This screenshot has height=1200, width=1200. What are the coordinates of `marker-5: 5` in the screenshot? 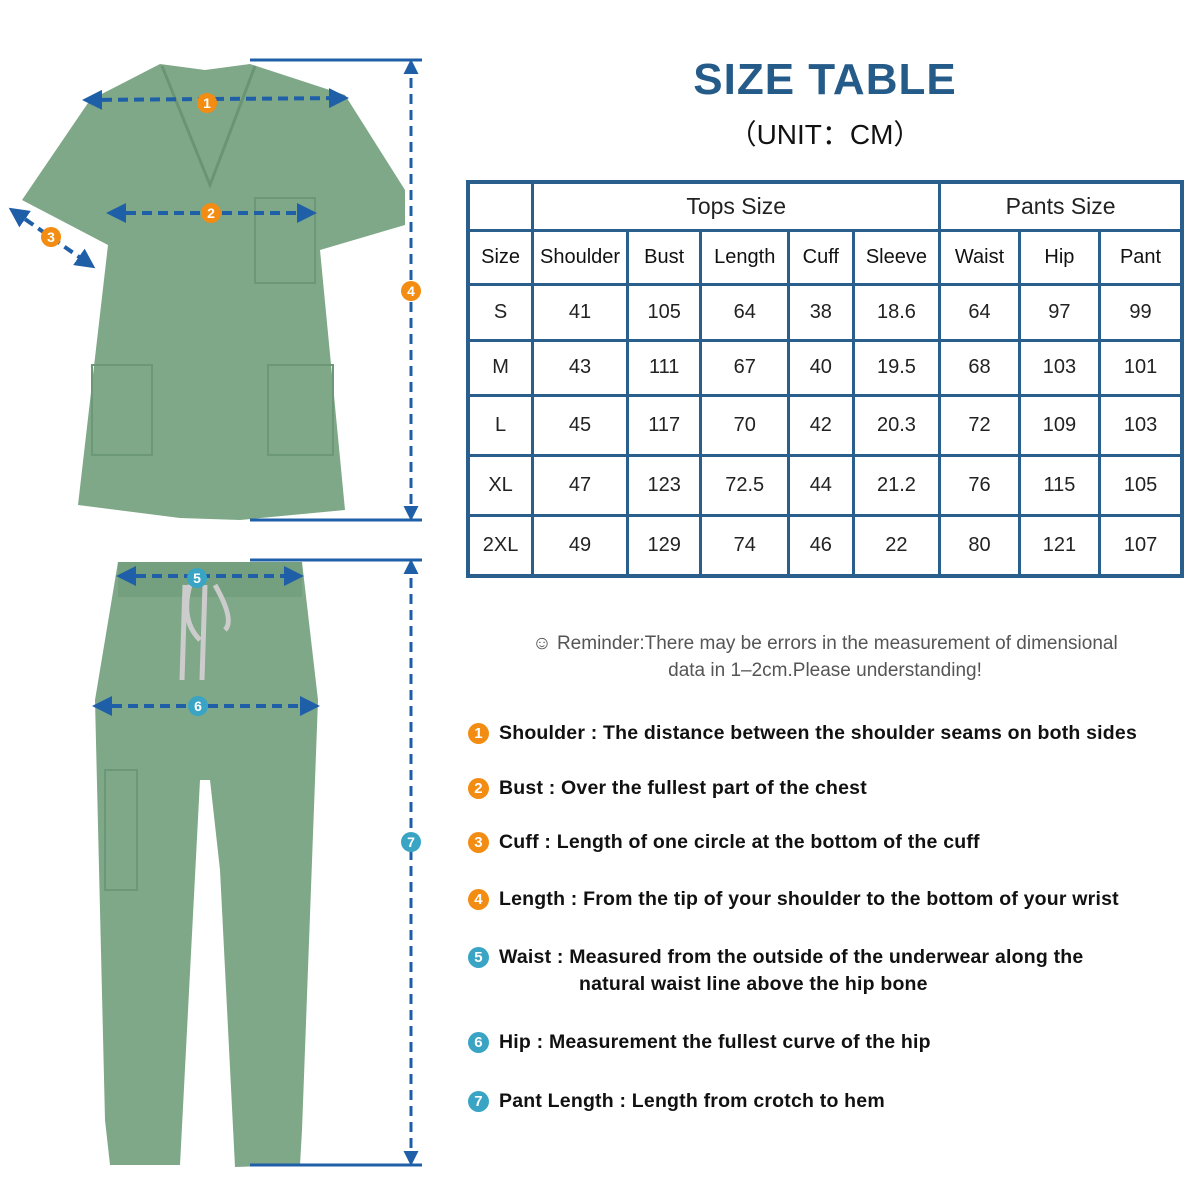 It's located at (197, 578).